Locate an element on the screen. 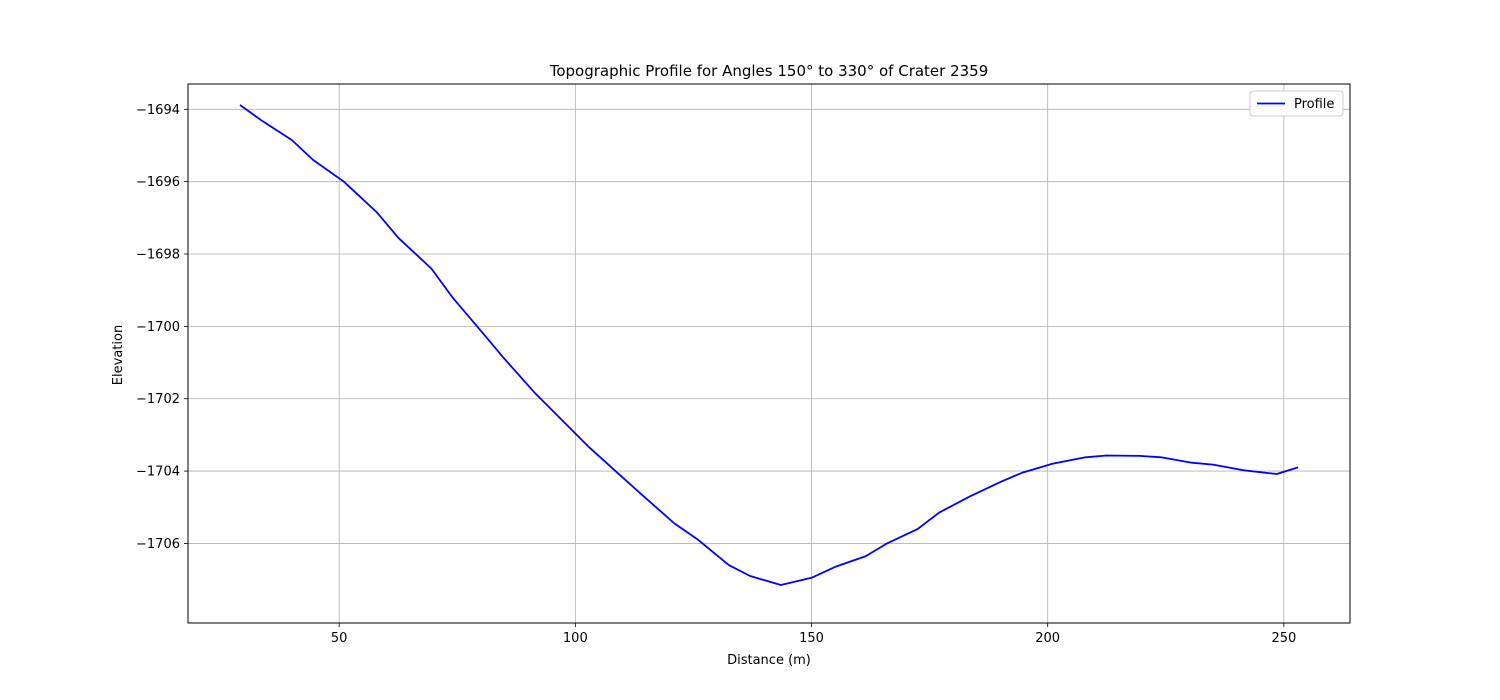  y-tick-label: −1694 is located at coordinates (158, 110).